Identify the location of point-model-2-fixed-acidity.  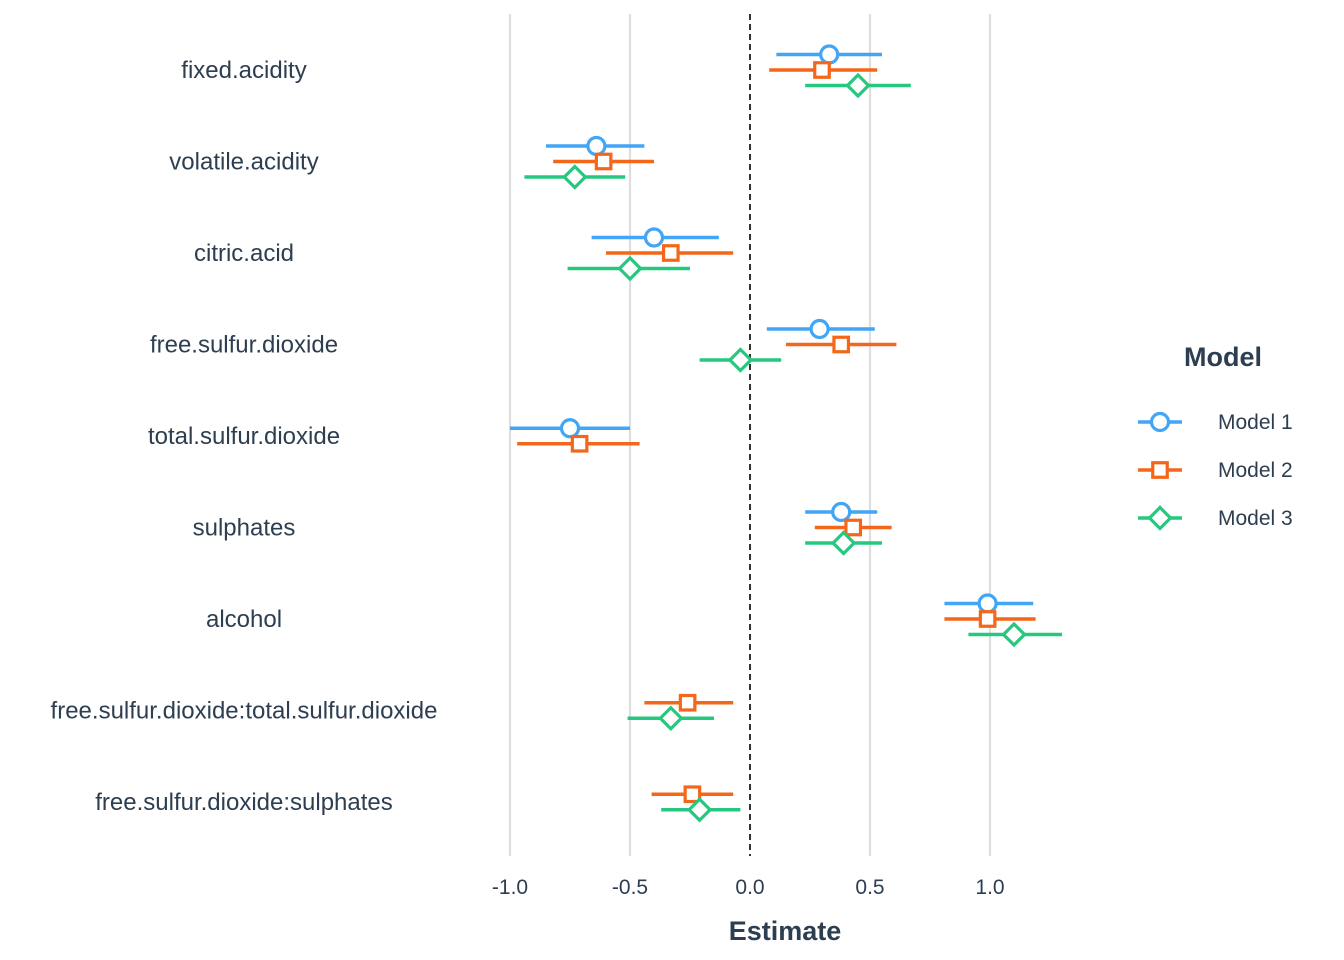
(822, 70).